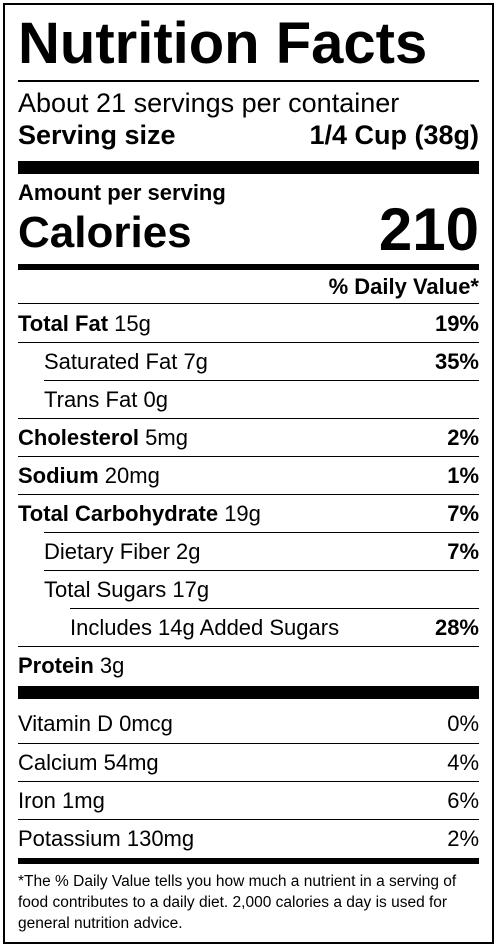 Image resolution: width=501 pixels, height=950 pixels. I want to click on nutrient-amount: 5mg, so click(166, 437).